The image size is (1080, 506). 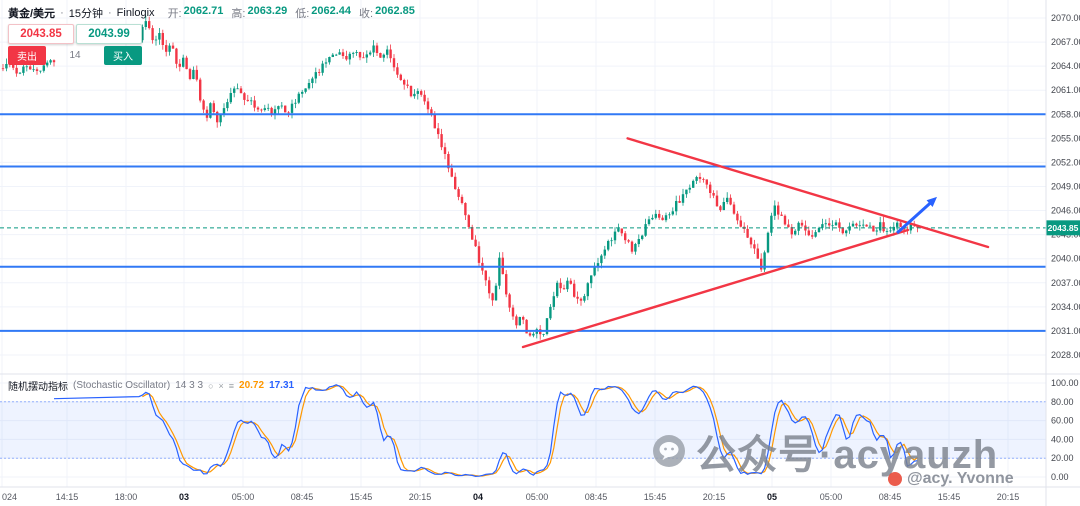 What do you see at coordinates (1060, 477) in the screenshot?
I see `svg-text: 0.00` at bounding box center [1060, 477].